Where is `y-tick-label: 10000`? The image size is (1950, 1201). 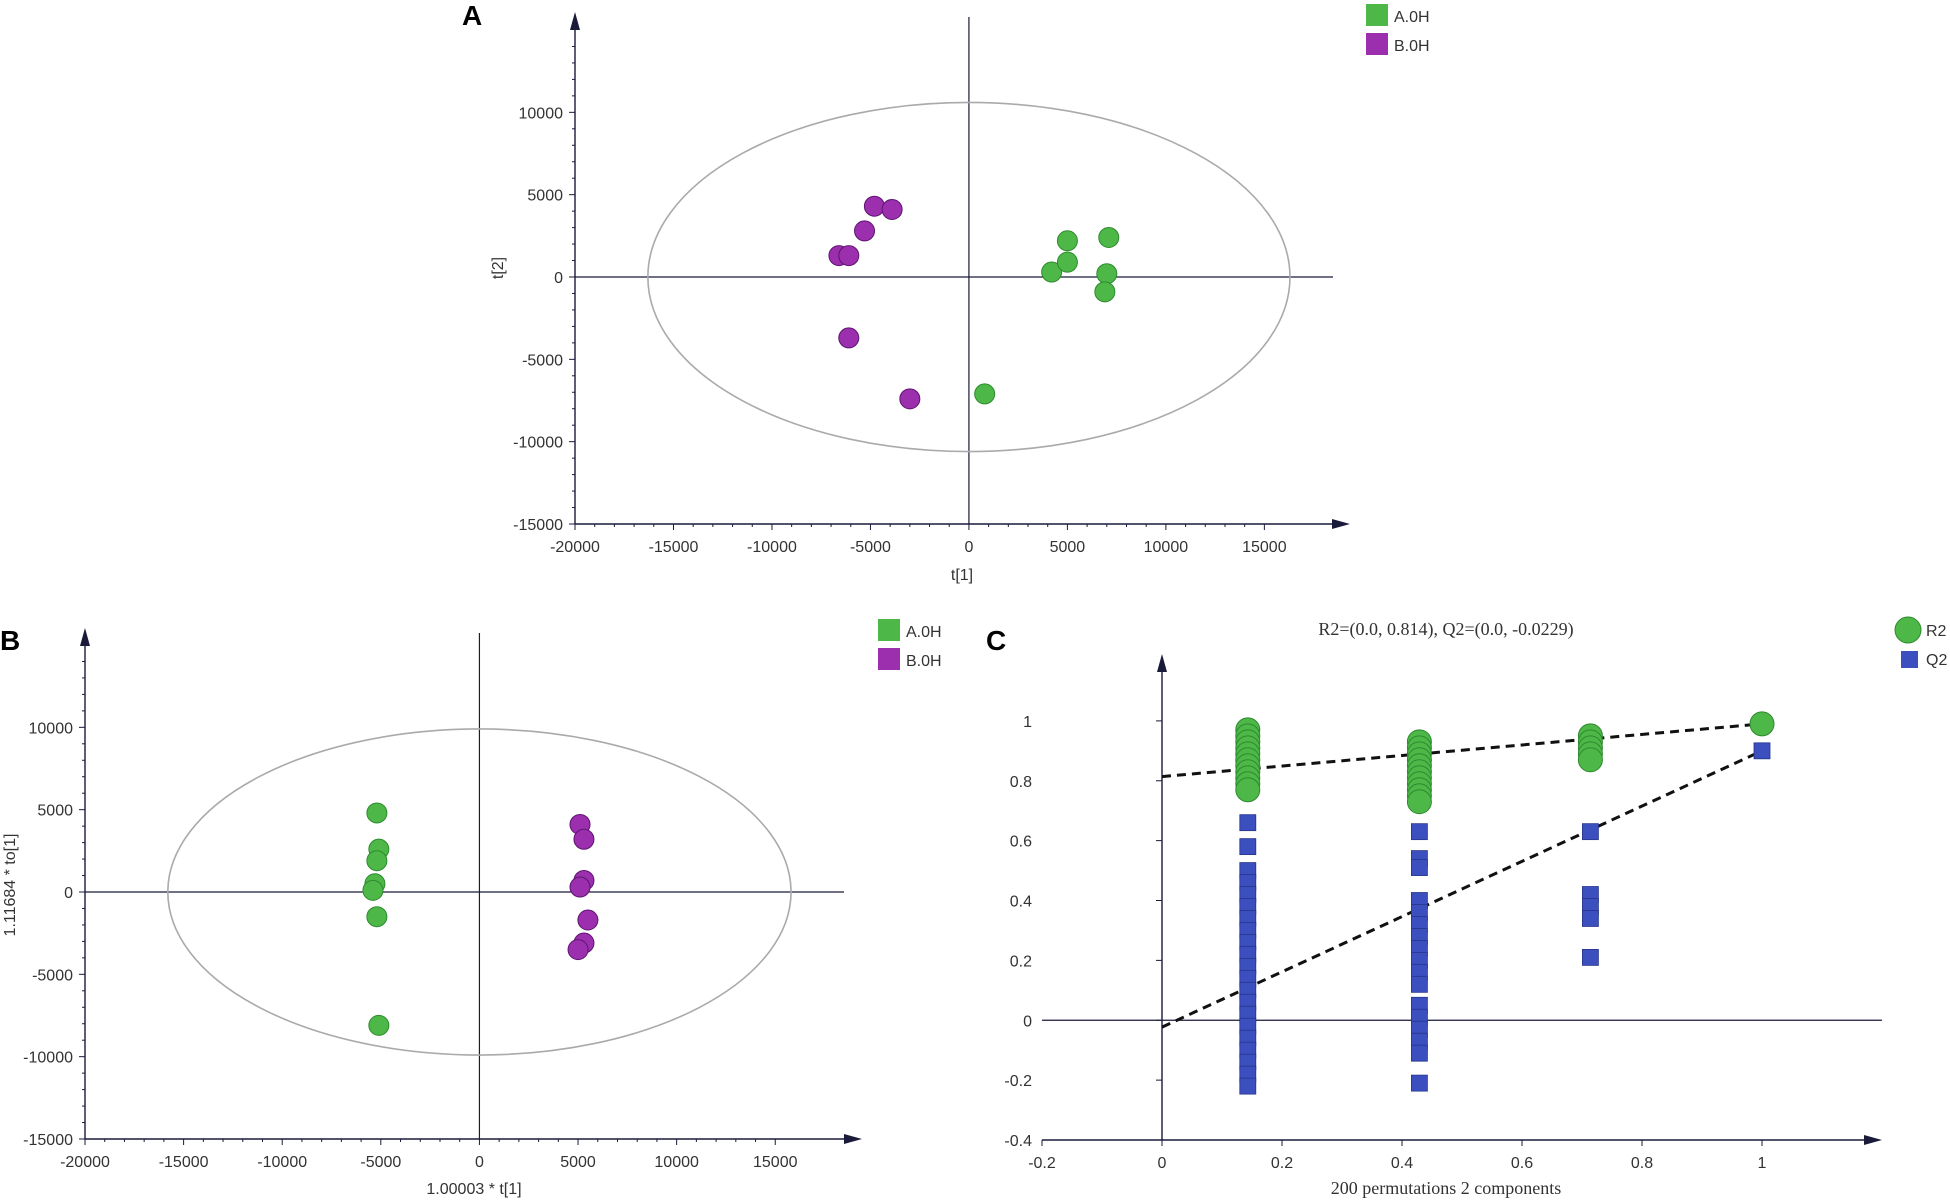
y-tick-label: 10000 is located at coordinates (541, 113).